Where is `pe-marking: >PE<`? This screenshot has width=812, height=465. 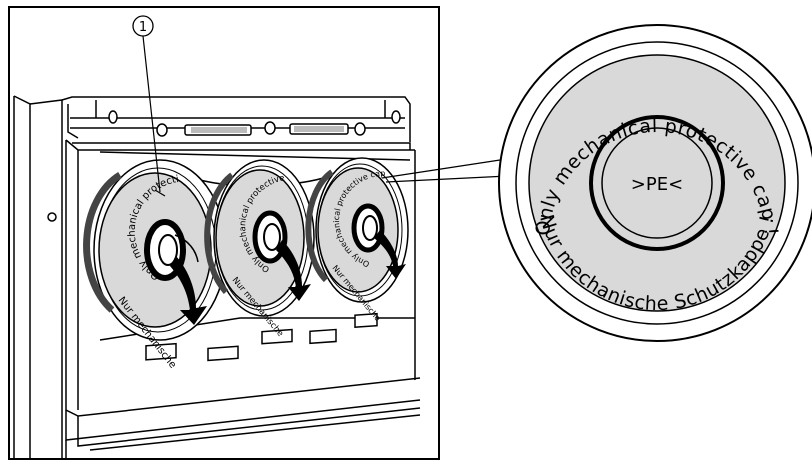 pe-marking: >PE< is located at coordinates (657, 184).